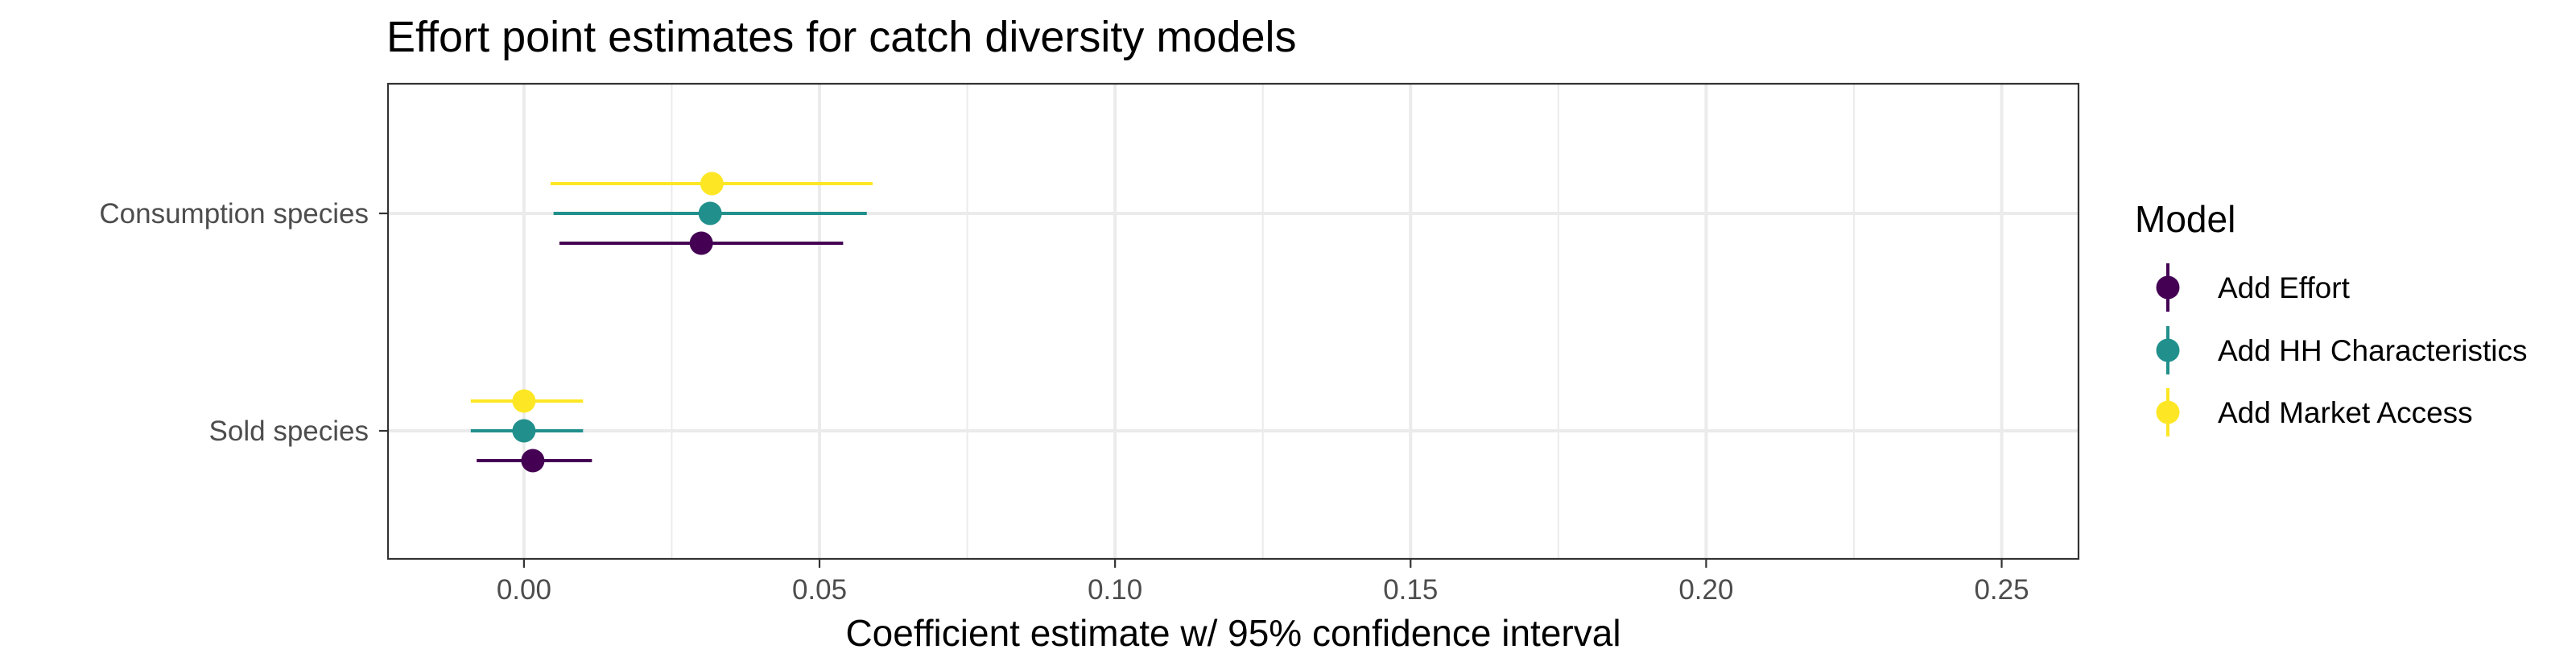 This screenshot has height=670, width=2576. Describe the element at coordinates (2373, 350) in the screenshot. I see `legend-label: Add HH Characteristics` at that location.